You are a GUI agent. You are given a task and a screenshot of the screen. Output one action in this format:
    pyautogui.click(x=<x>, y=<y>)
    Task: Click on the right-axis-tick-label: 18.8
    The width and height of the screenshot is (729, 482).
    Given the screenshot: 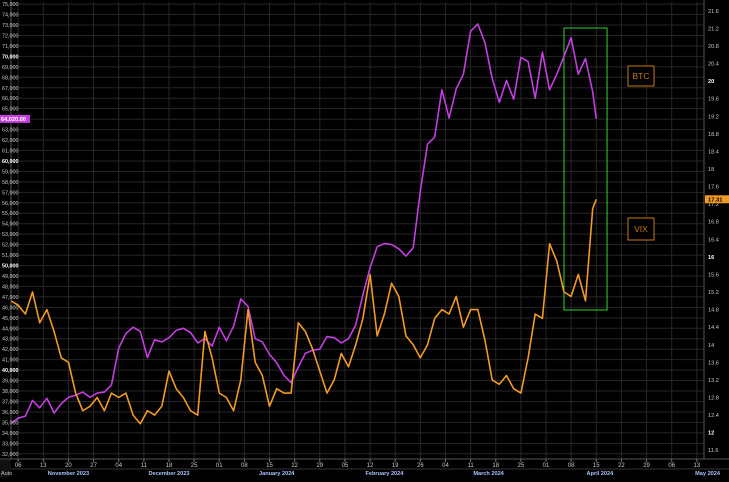 What is the action you would take?
    pyautogui.click(x=713, y=135)
    